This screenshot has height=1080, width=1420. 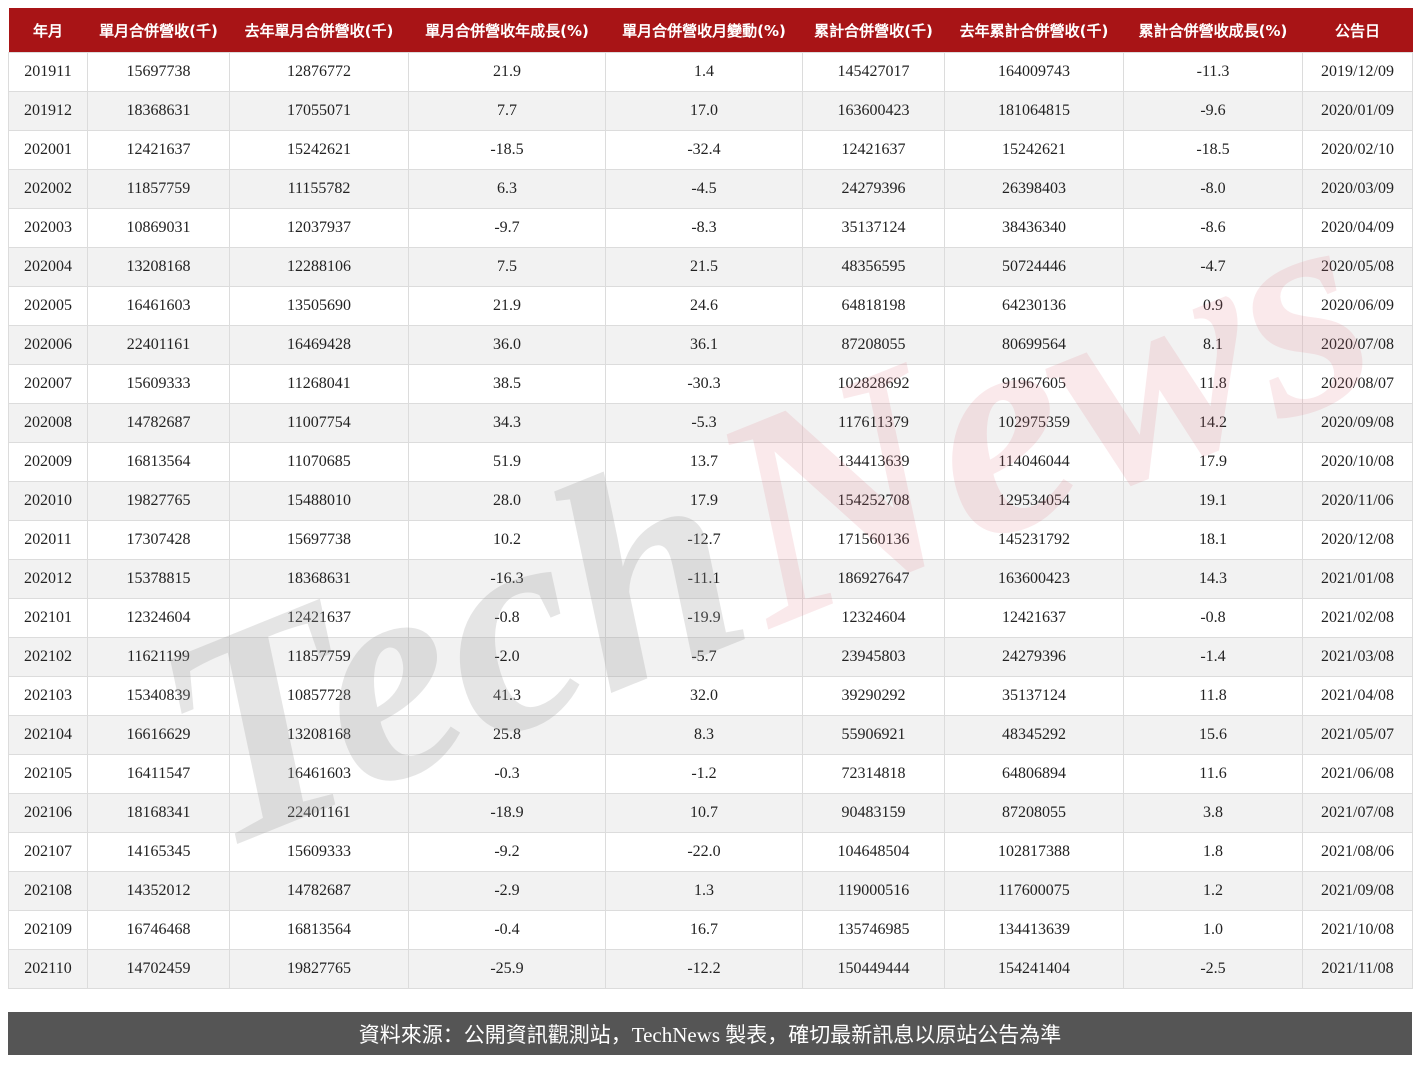 I want to click on table-cell: 117600075, so click(x=1034, y=891).